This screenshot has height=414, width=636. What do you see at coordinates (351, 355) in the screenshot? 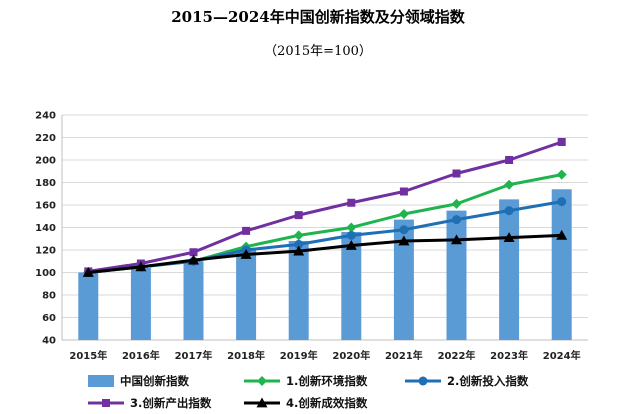
I see `x-tick-label: 2020年` at bounding box center [351, 355].